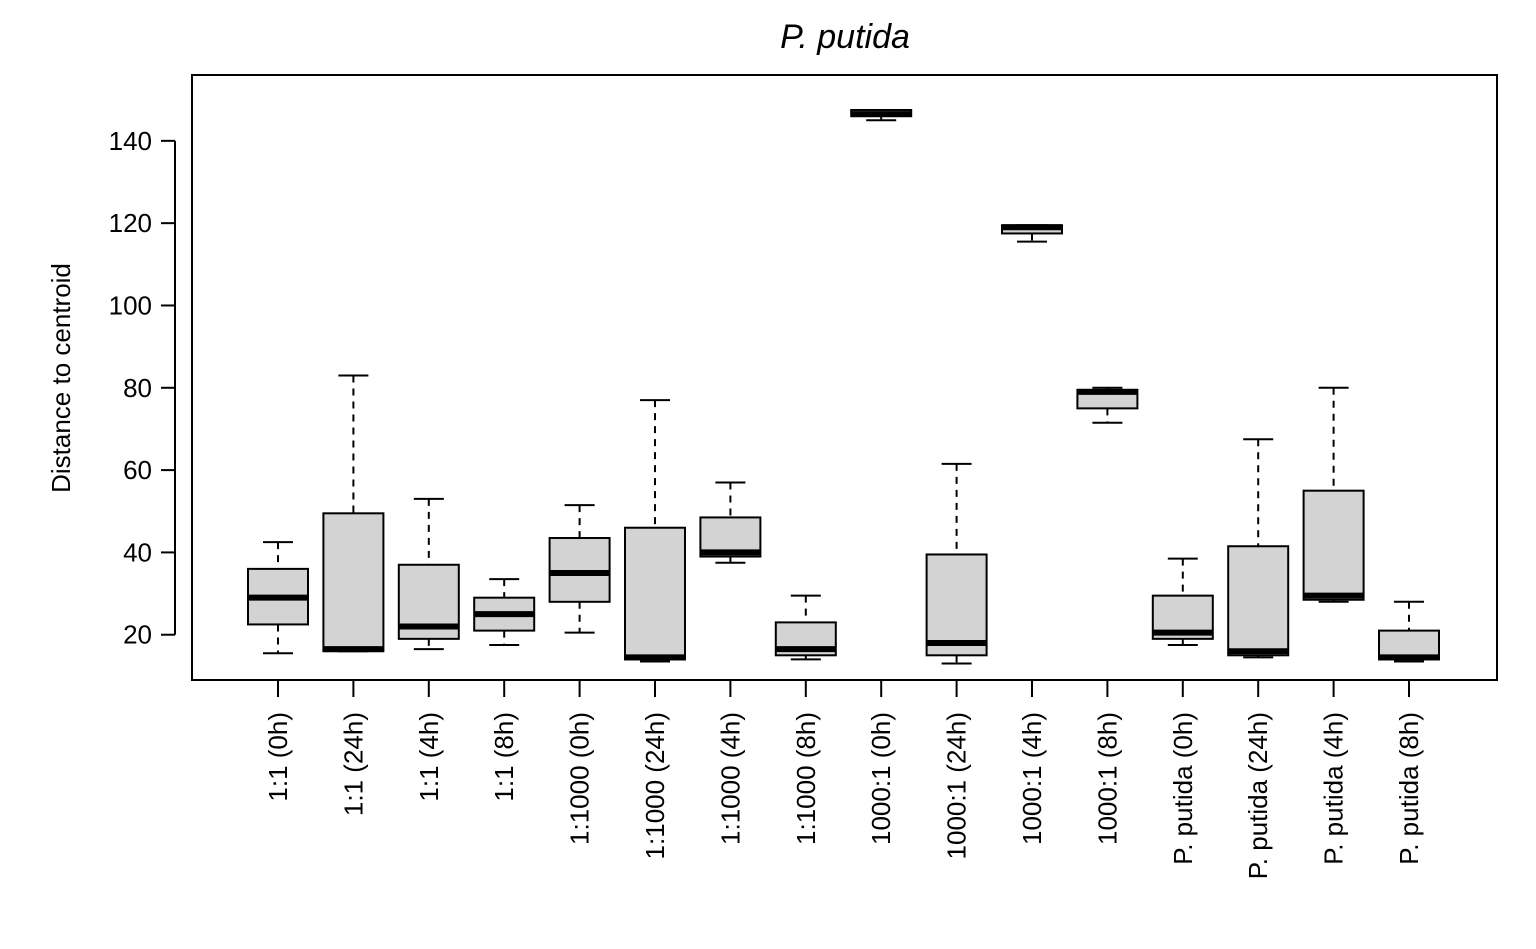 The height and width of the screenshot is (949, 1536). Describe the element at coordinates (353, 764) in the screenshot. I see `x-tick-label: 1:1 (24h)` at that location.